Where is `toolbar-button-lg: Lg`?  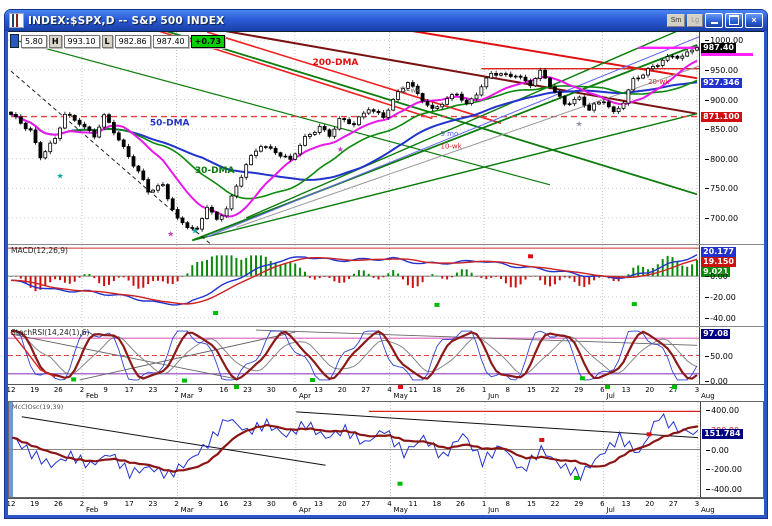
toolbar-button-lg: Lg is located at coordinates (695, 20).